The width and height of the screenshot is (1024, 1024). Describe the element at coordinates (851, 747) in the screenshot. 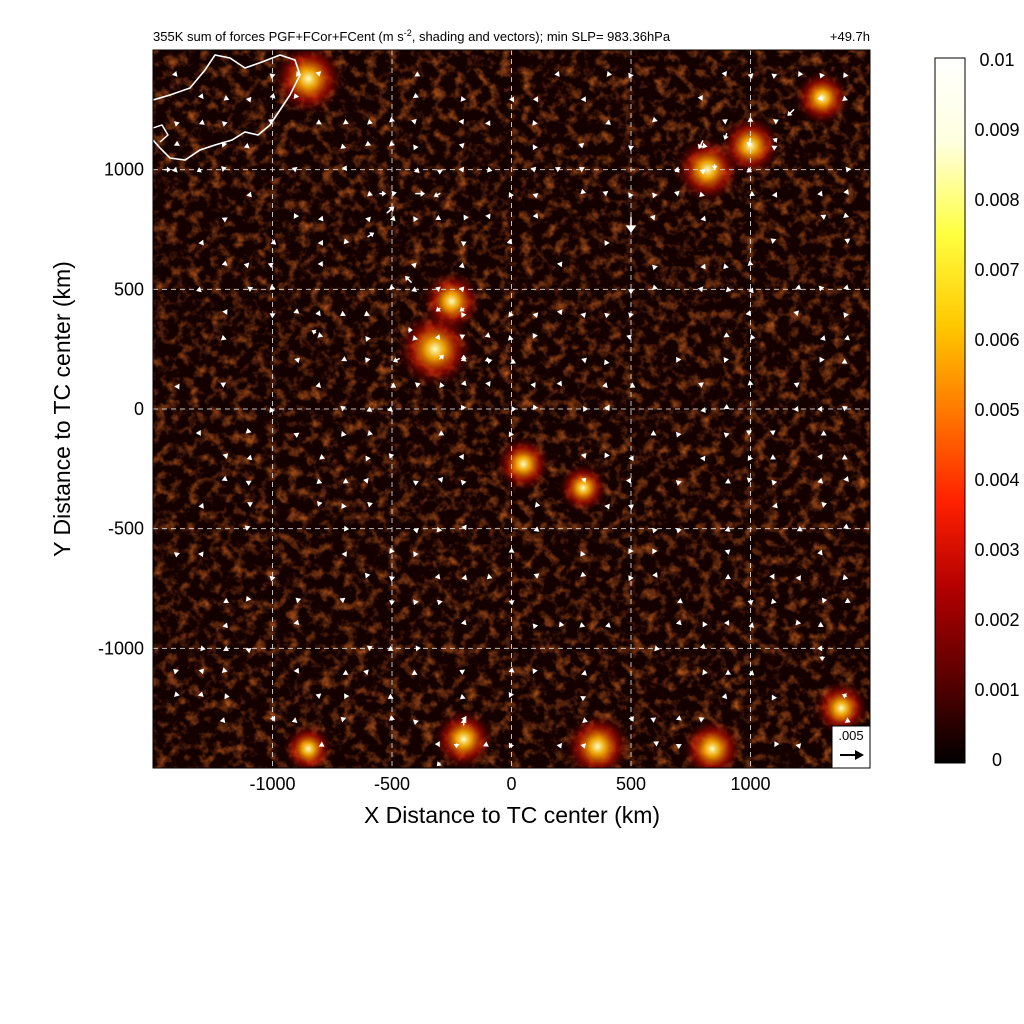

I see `reference-vector-frame` at that location.